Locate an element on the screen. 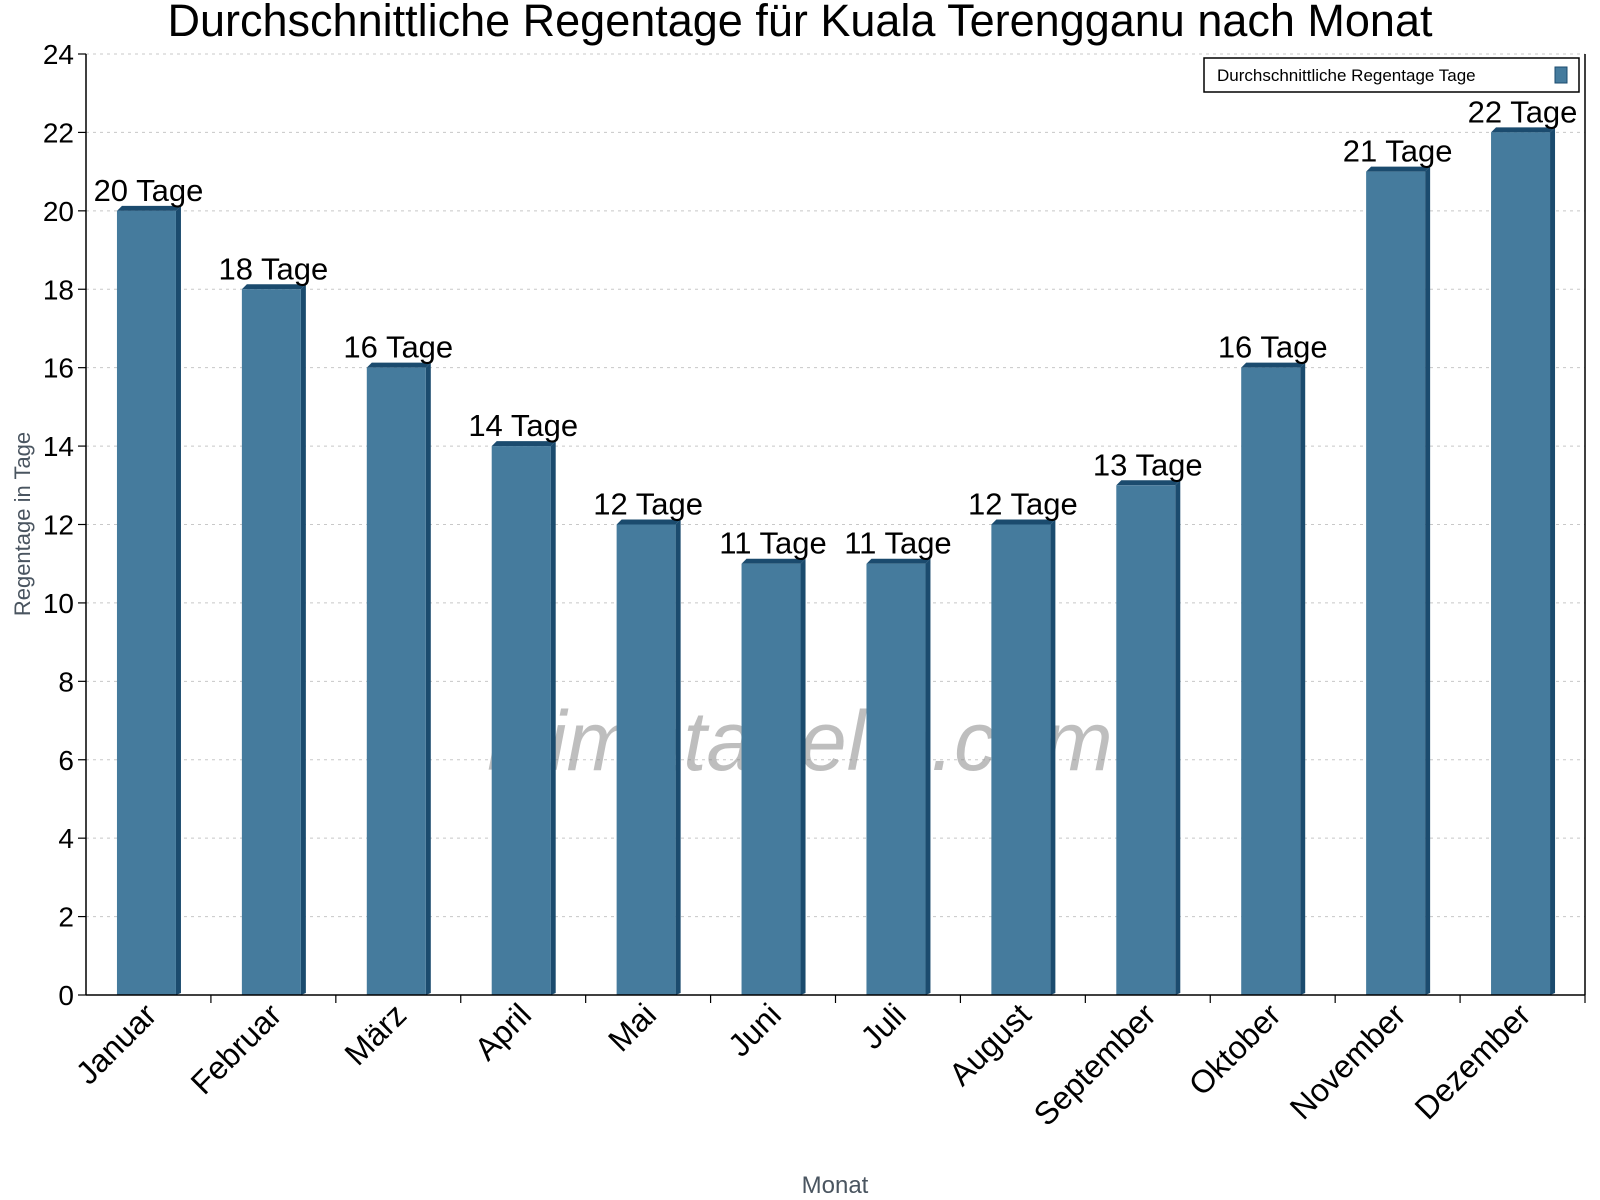 This screenshot has width=1600, height=1200. x-axis-label: Monat is located at coordinates (835, 1185).